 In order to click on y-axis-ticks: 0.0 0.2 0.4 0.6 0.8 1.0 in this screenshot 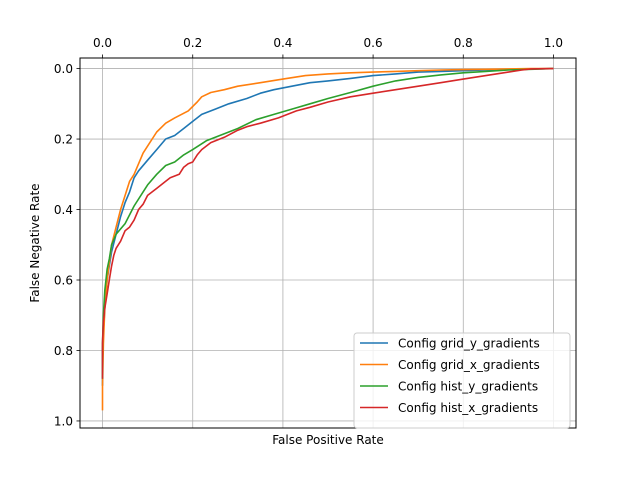, I will do `click(67, 245)`.